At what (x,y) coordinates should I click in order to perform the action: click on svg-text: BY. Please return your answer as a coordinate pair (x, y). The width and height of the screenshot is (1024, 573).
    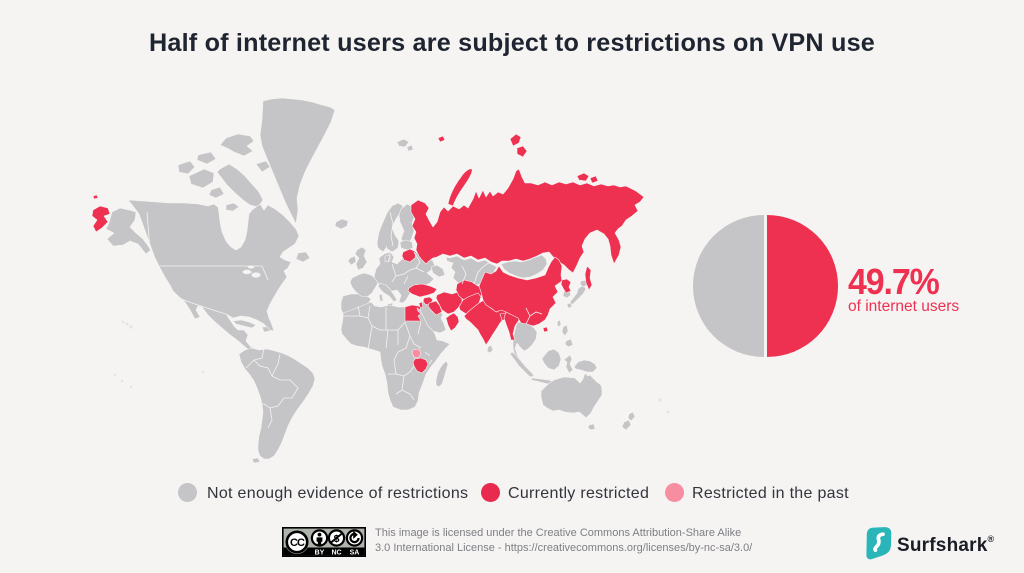
    Looking at the image, I should click on (320, 553).